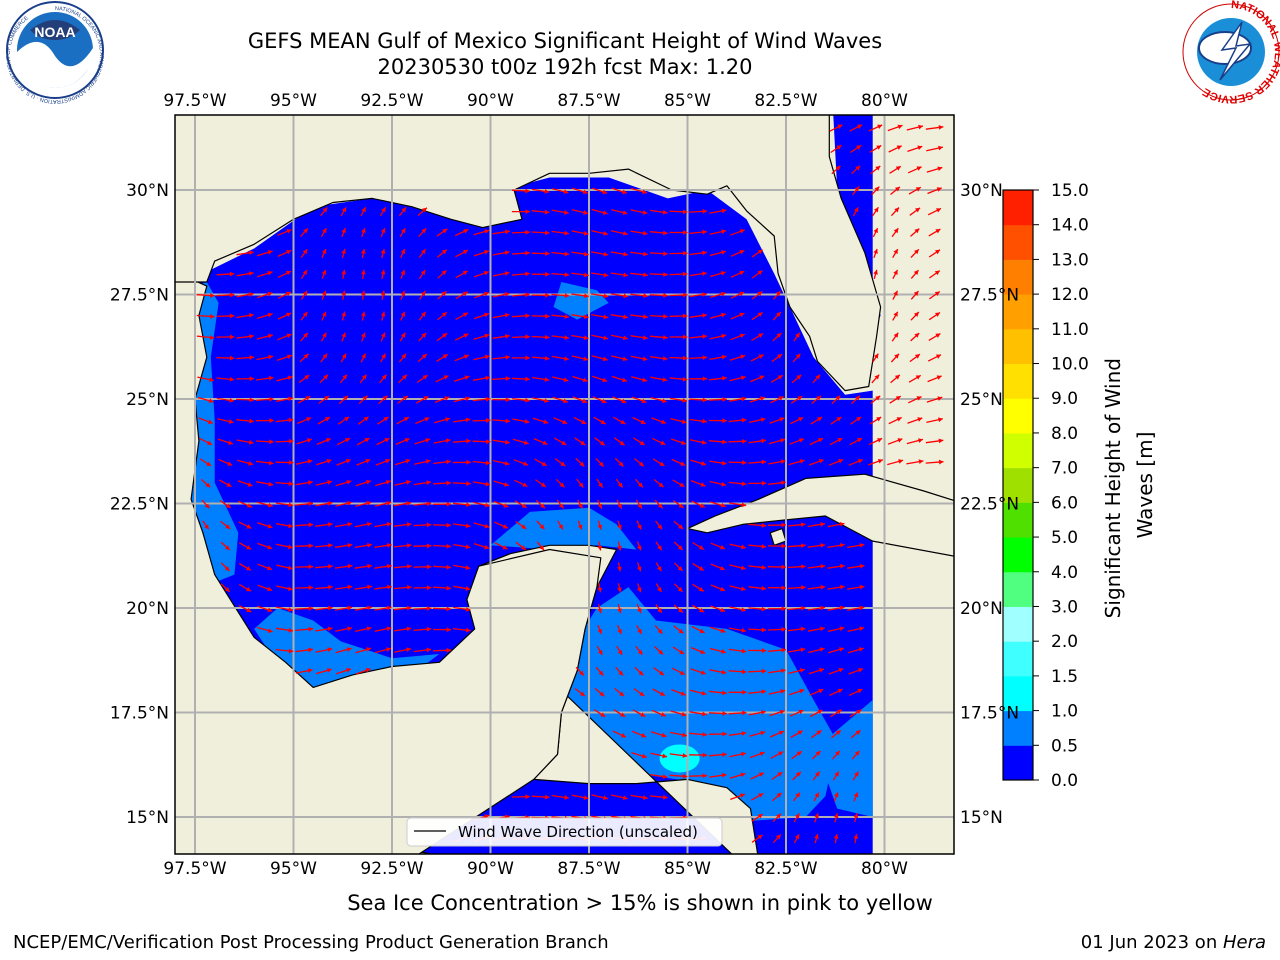  What do you see at coordinates (194, 869) in the screenshot?
I see `lon-label-bottom: 97.5°W` at bounding box center [194, 869].